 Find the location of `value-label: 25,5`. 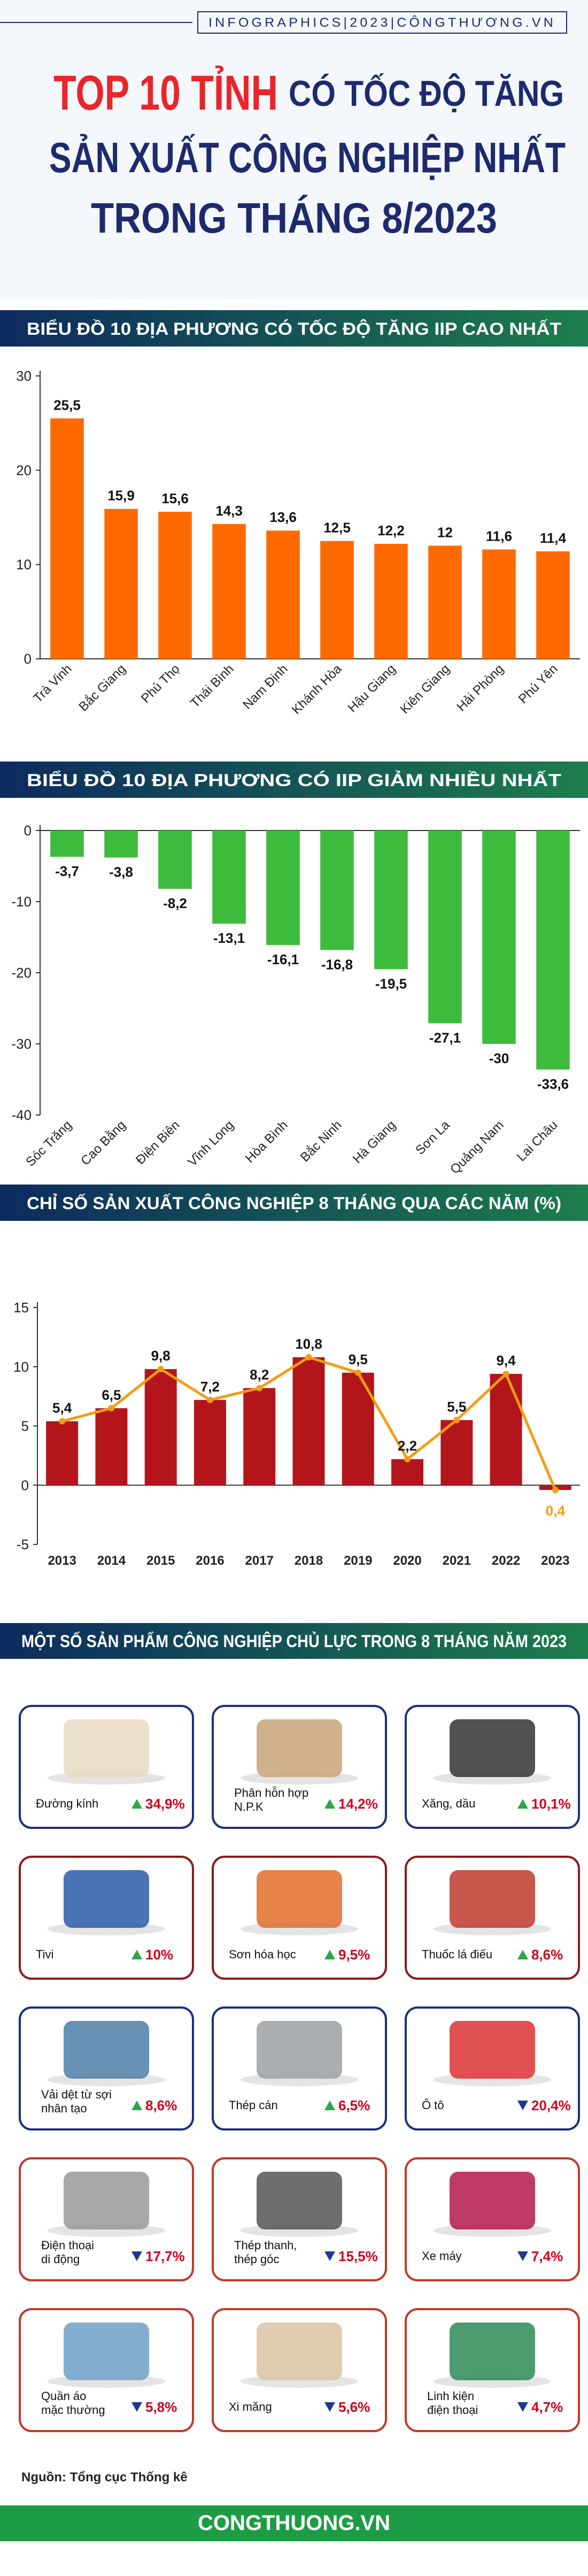

value-label: 25,5 is located at coordinates (67, 405).